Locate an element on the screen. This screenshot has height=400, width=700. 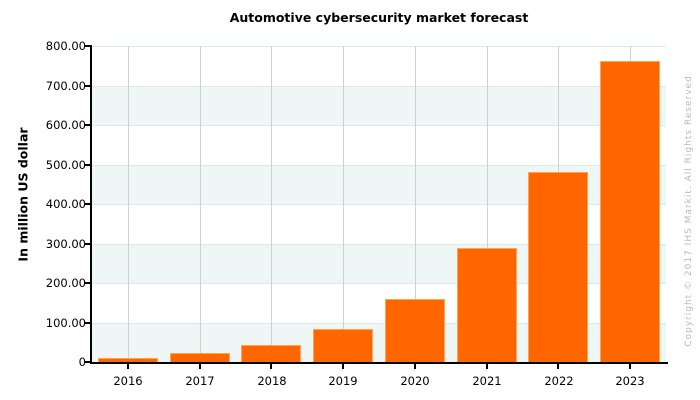
bar-2017 is located at coordinates (200, 357).